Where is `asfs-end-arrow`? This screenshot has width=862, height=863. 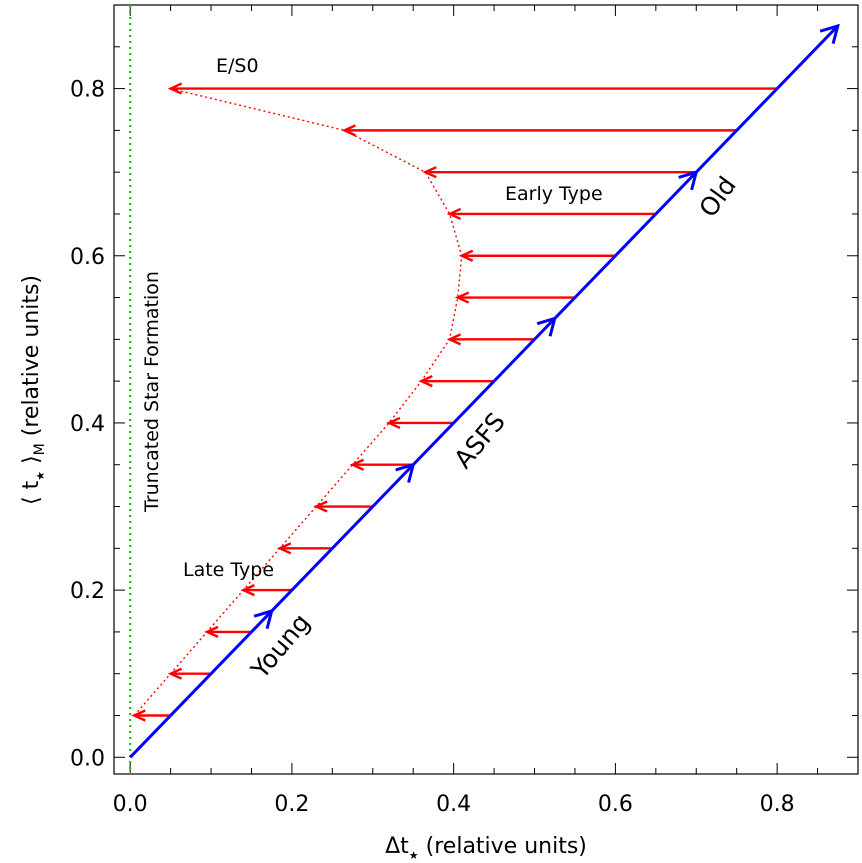 asfs-end-arrow is located at coordinates (829, 34).